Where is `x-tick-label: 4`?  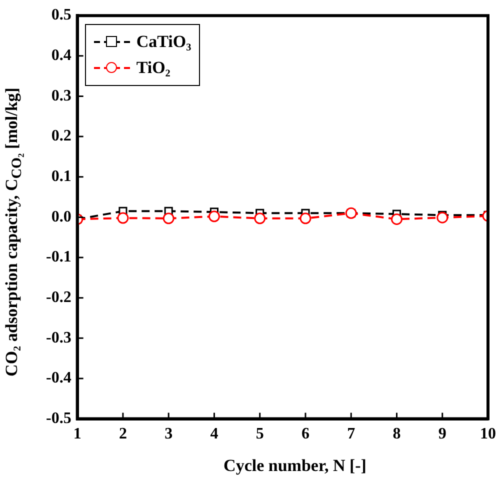
x-tick-label: 4 is located at coordinates (214, 434).